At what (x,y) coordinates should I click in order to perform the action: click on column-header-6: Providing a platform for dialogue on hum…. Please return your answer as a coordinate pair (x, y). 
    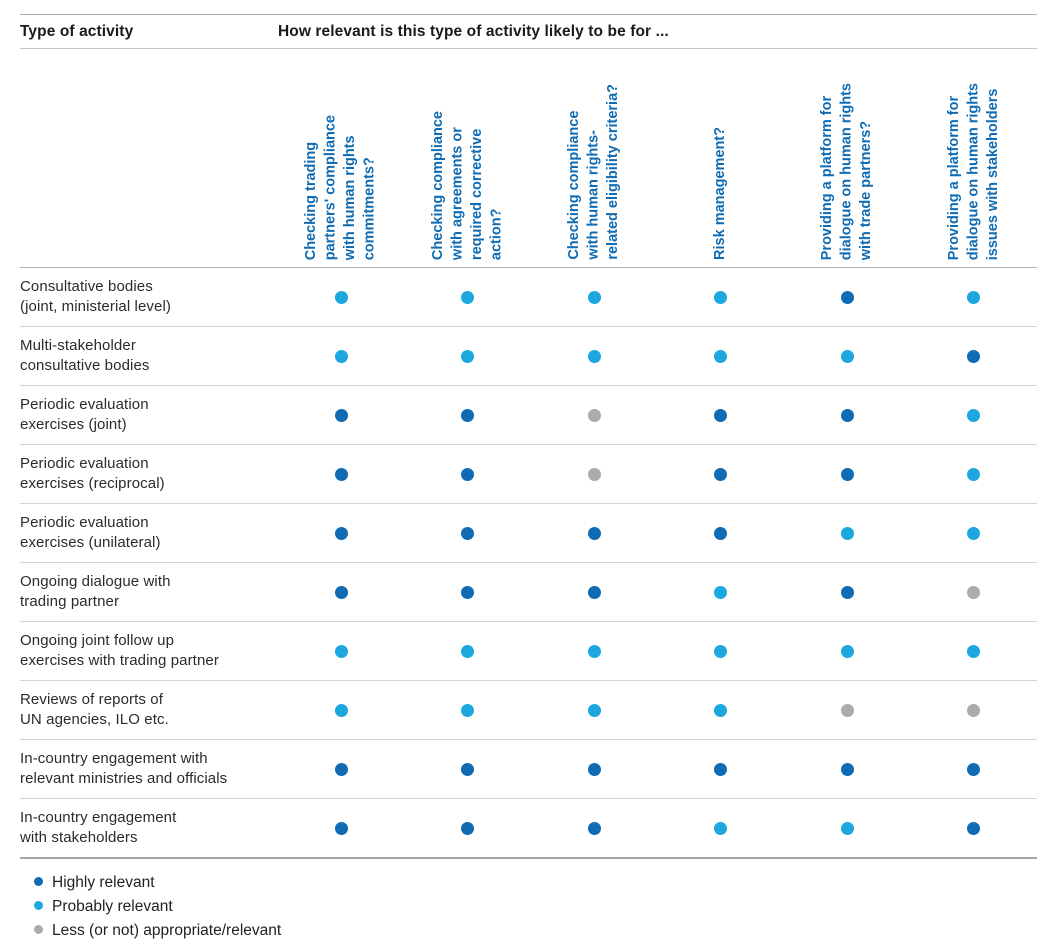
    Looking at the image, I should click on (974, 158).